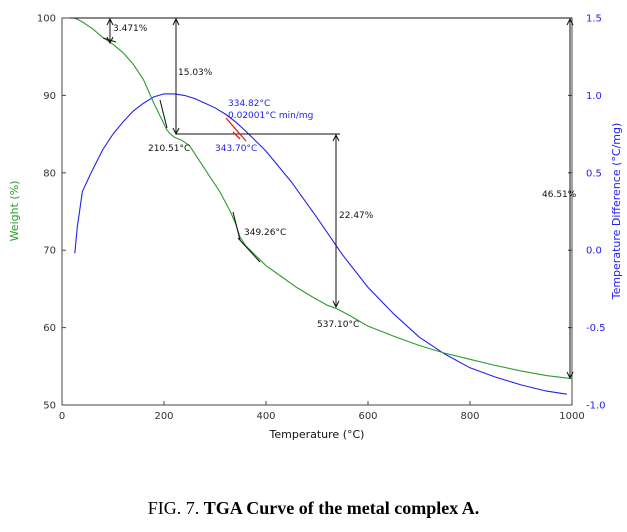 This screenshot has width=627, height=532. What do you see at coordinates (596, 328) in the screenshot?
I see `y-right-tick-label: -0.5` at bounding box center [596, 328].